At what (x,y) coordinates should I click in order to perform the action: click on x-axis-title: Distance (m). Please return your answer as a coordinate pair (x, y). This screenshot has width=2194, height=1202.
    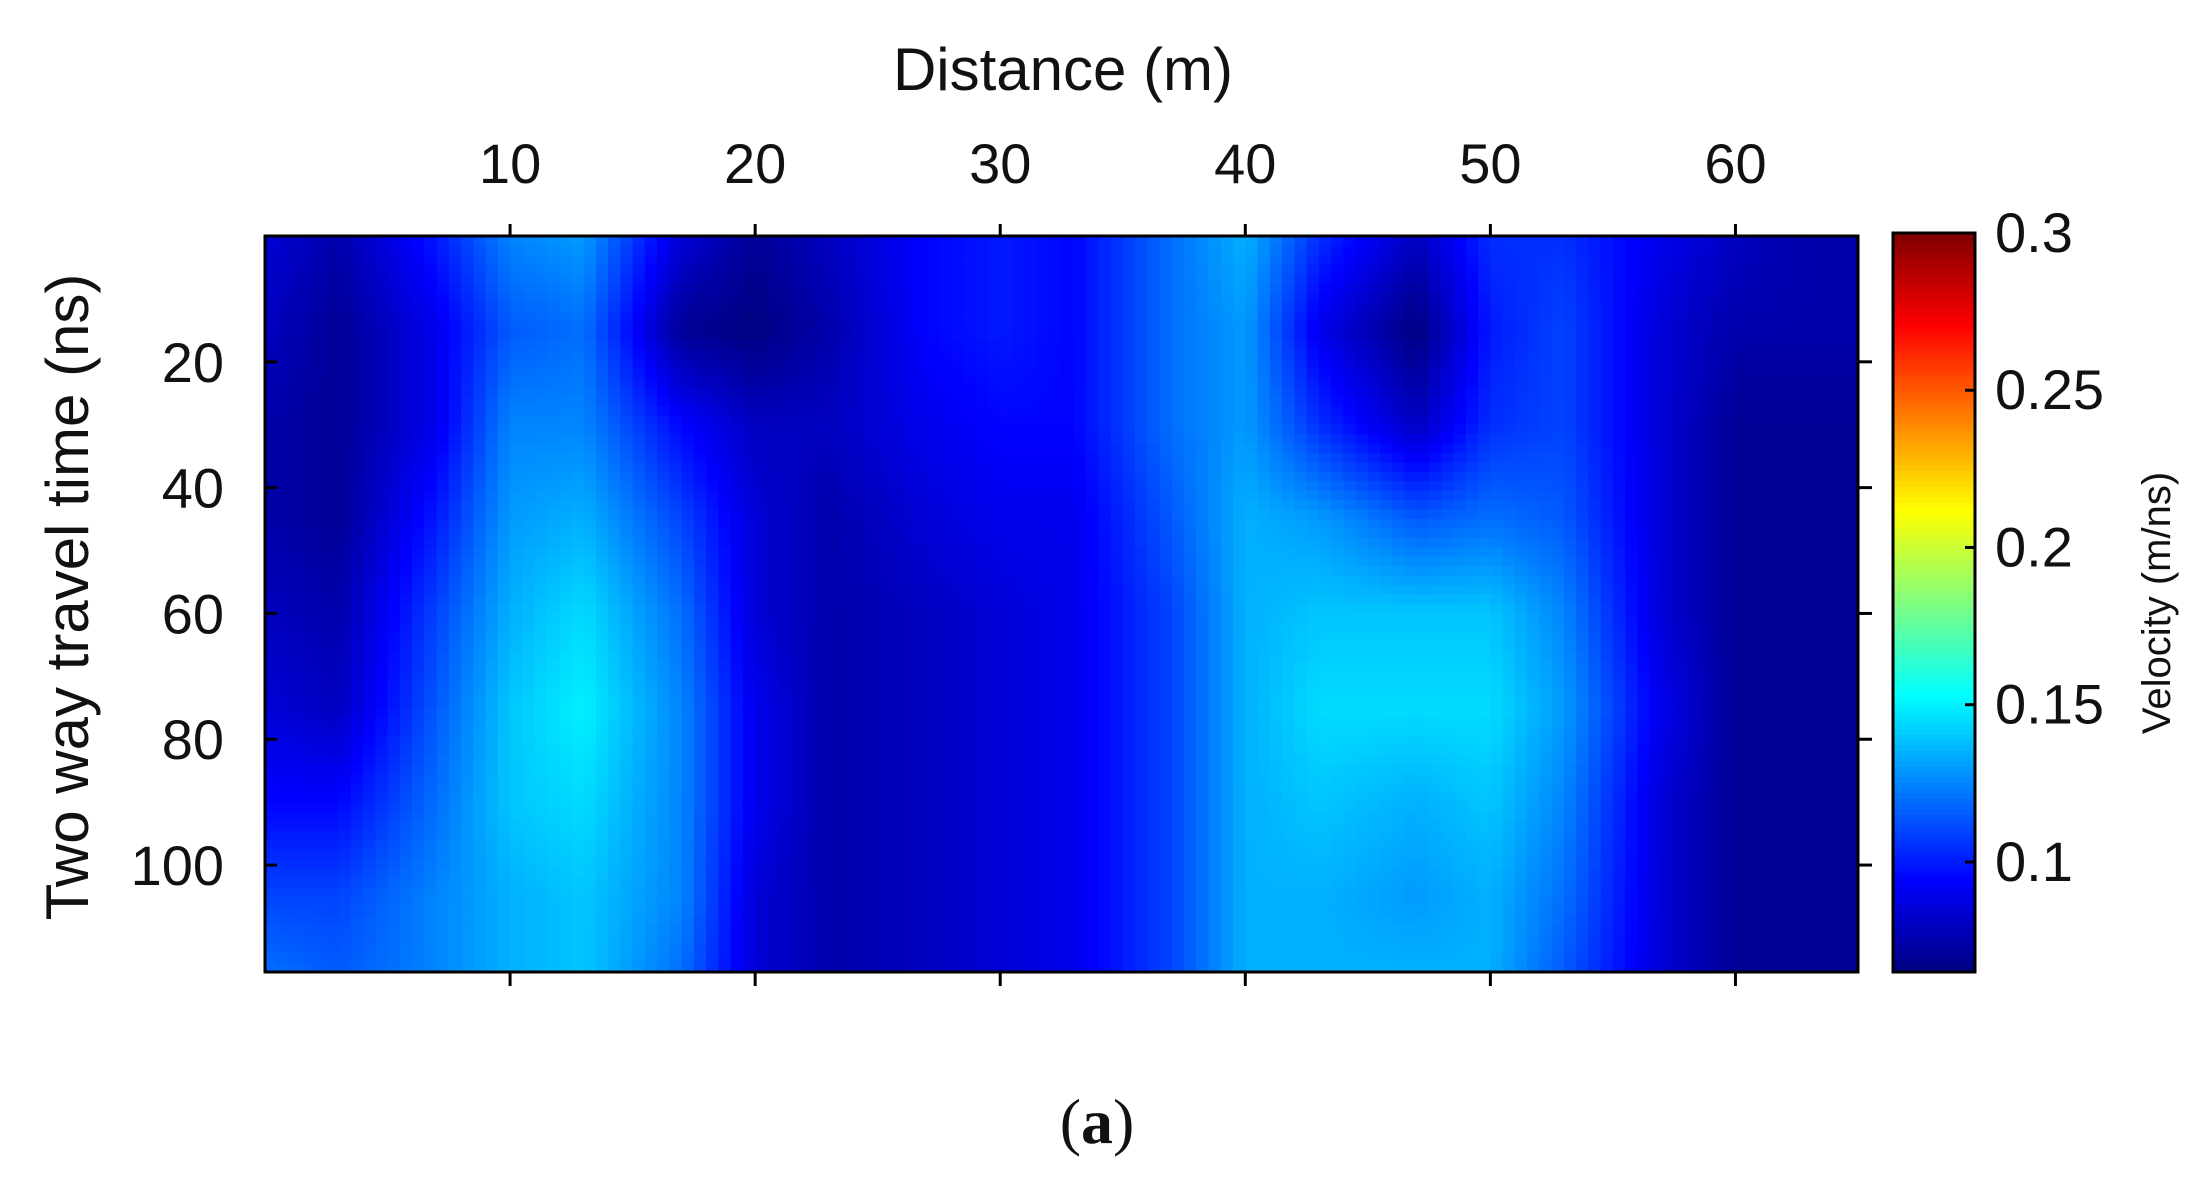
    Looking at the image, I should click on (1063, 69).